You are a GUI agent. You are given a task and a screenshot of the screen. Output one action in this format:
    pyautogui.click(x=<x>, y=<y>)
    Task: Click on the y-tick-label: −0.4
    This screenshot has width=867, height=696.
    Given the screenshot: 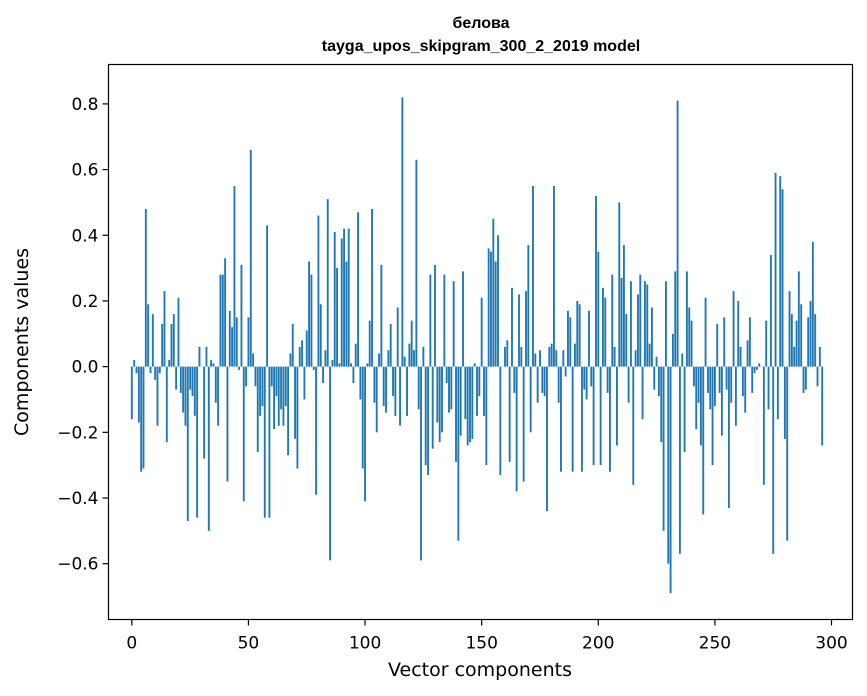 What is the action you would take?
    pyautogui.click(x=77, y=499)
    